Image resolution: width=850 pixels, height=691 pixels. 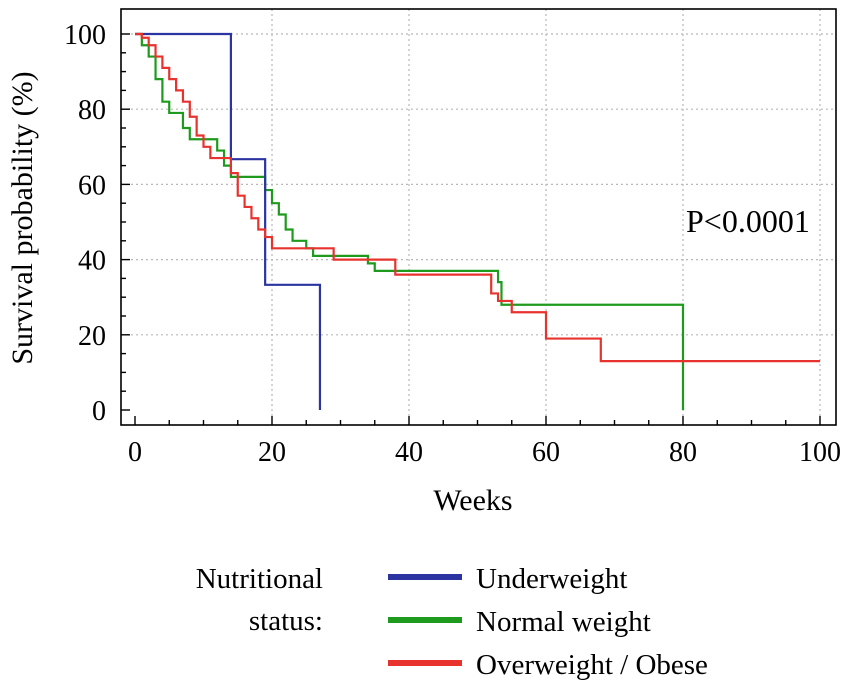 I want to click on x-tick-label-20: 20, so click(x=272, y=452).